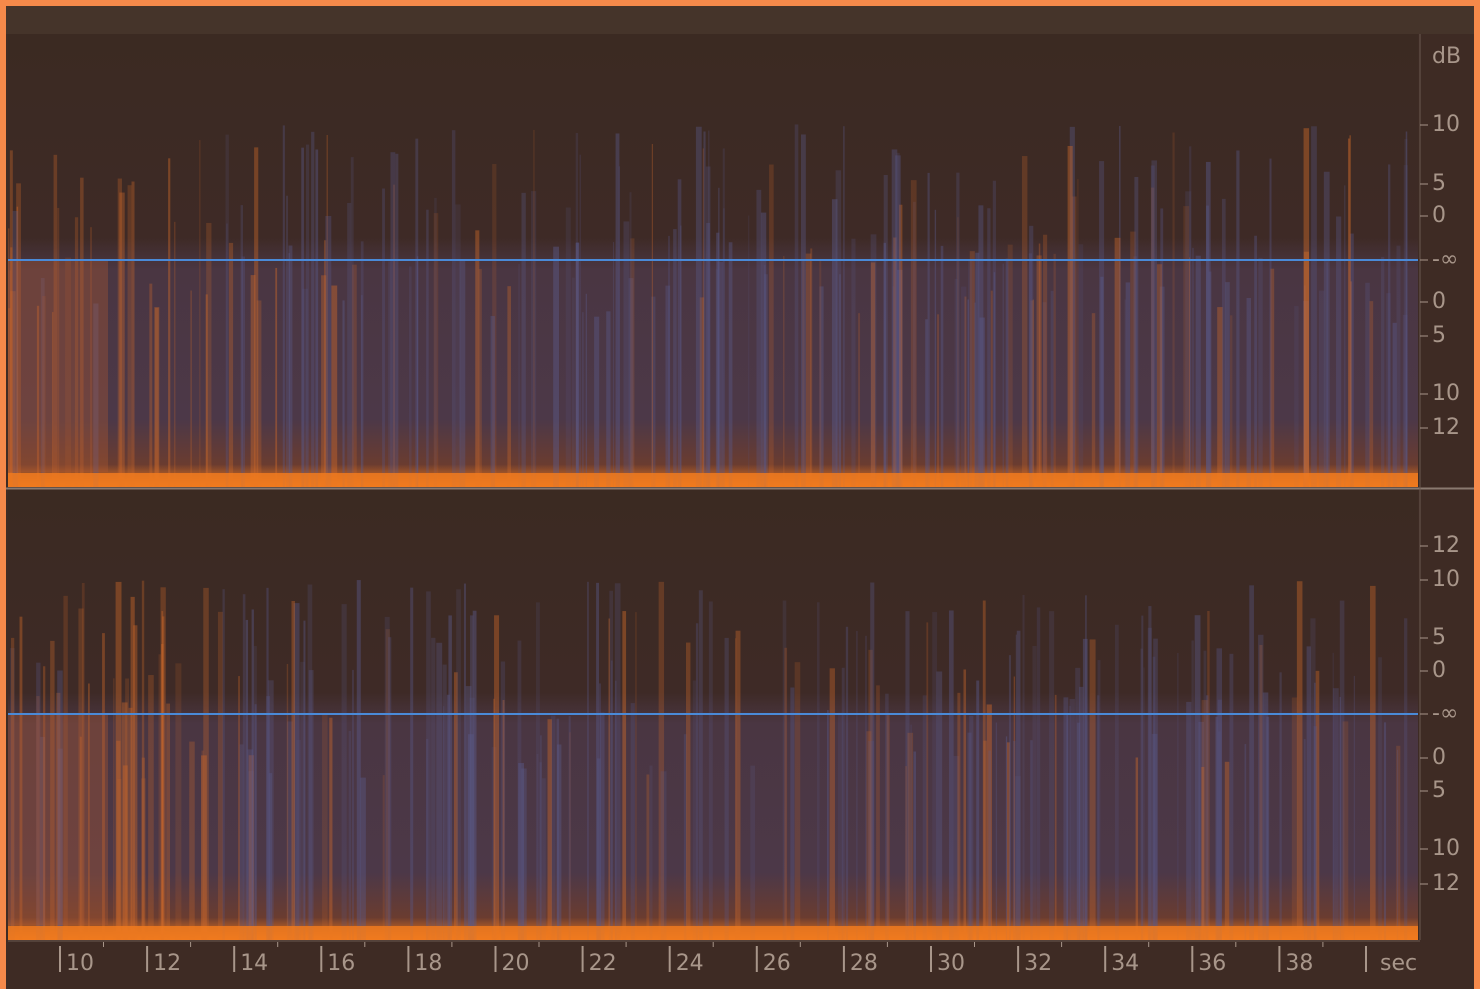  What do you see at coordinates (1212, 963) in the screenshot?
I see `time-label: 36` at bounding box center [1212, 963].